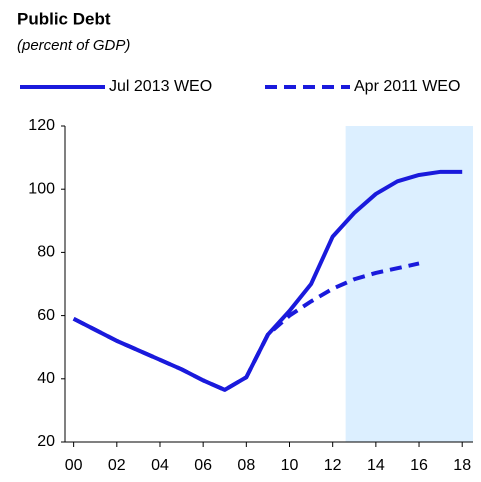 This screenshot has height=482, width=481. What do you see at coordinates (160, 465) in the screenshot?
I see `x-tick-label: 04` at bounding box center [160, 465].